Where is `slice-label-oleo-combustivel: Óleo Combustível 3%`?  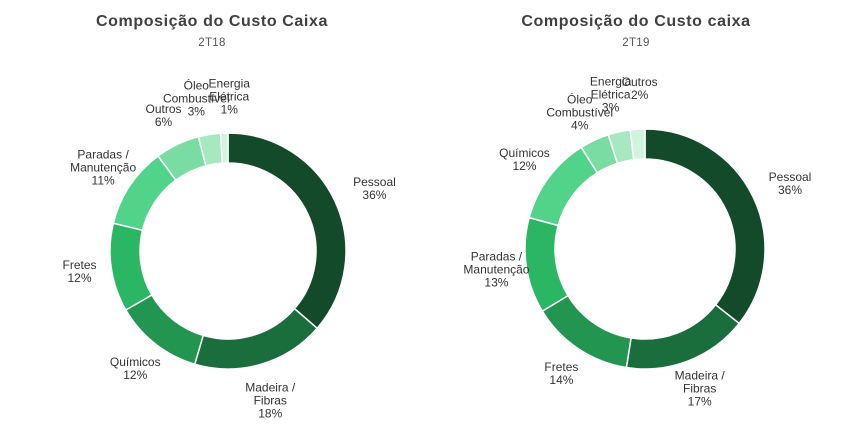 slice-label-oleo-combustivel: Óleo Combustível 3% is located at coordinates (196, 98).